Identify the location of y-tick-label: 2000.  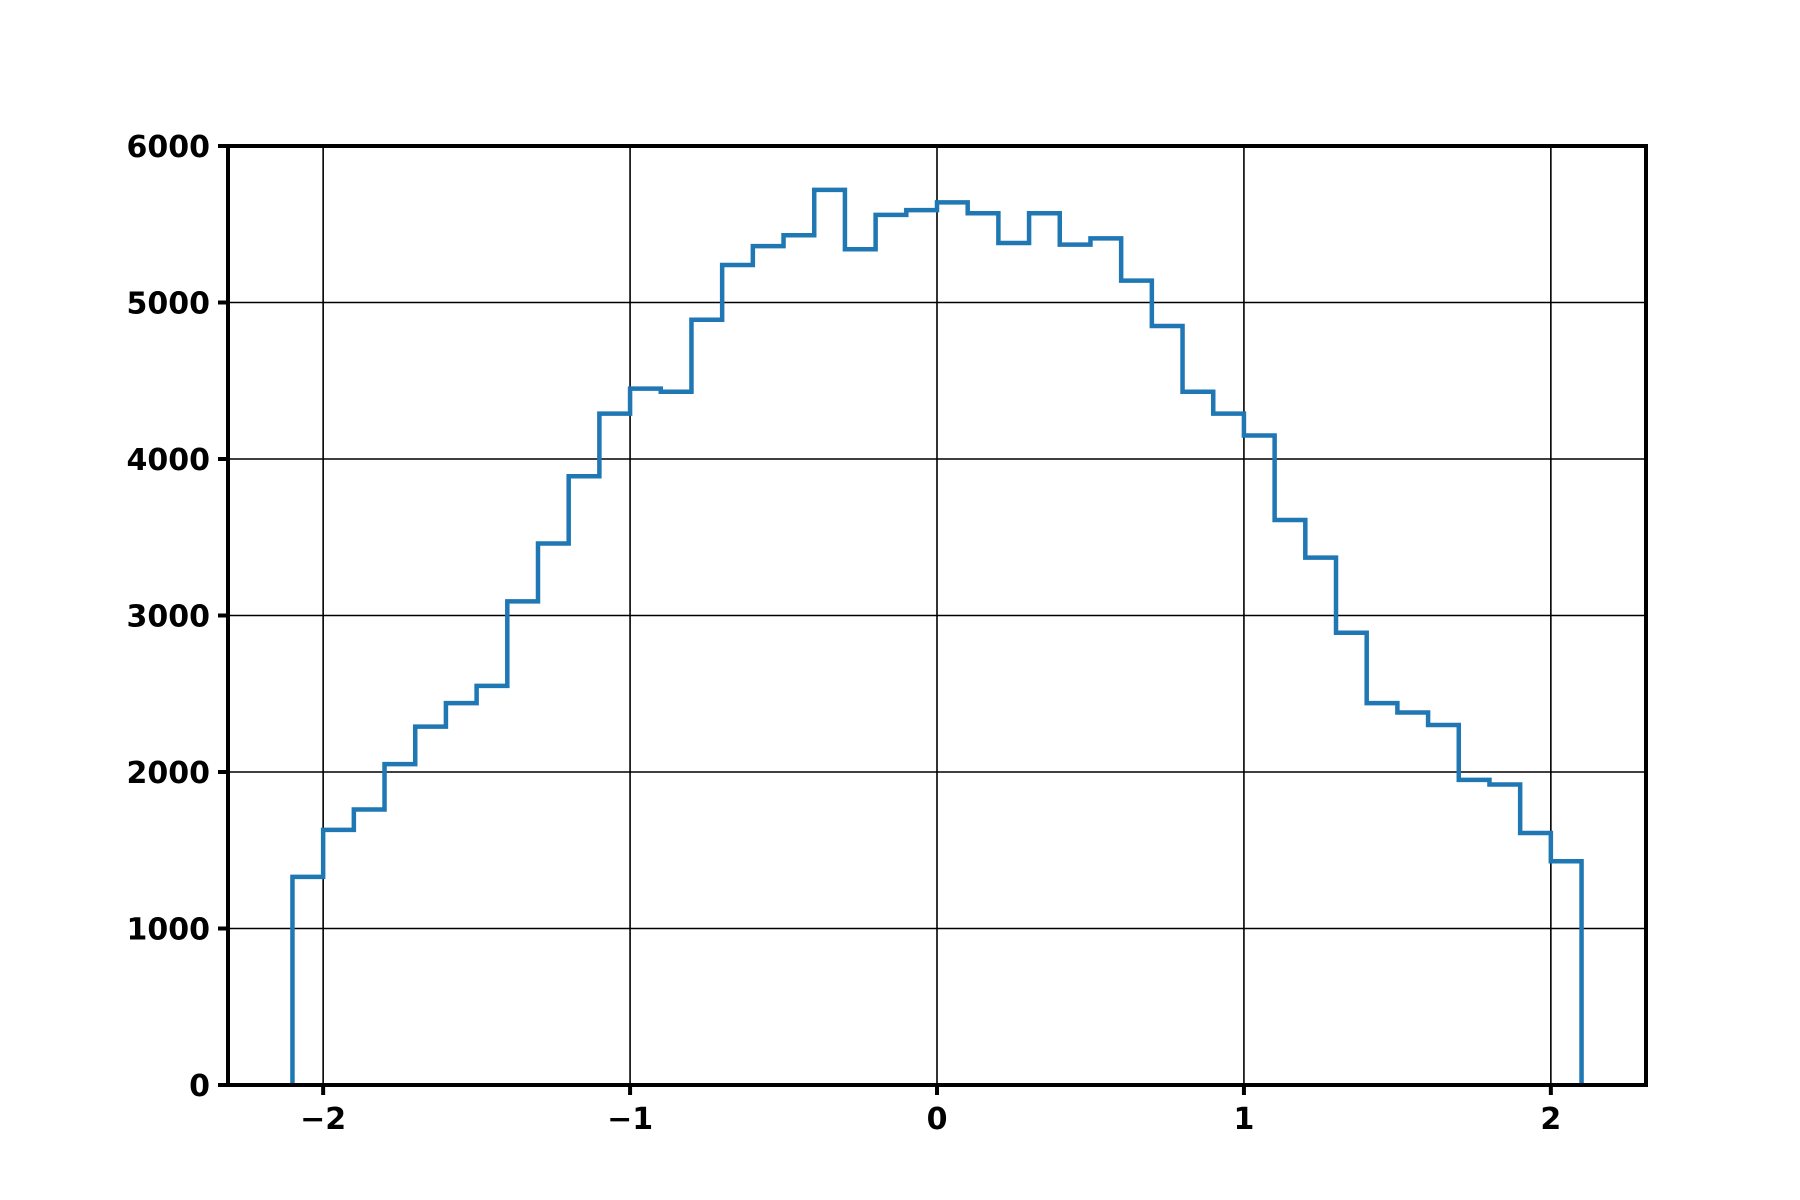
(169, 773).